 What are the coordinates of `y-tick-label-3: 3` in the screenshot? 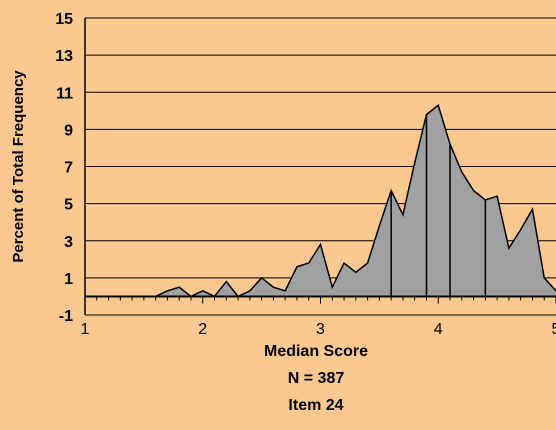 It's located at (68, 242).